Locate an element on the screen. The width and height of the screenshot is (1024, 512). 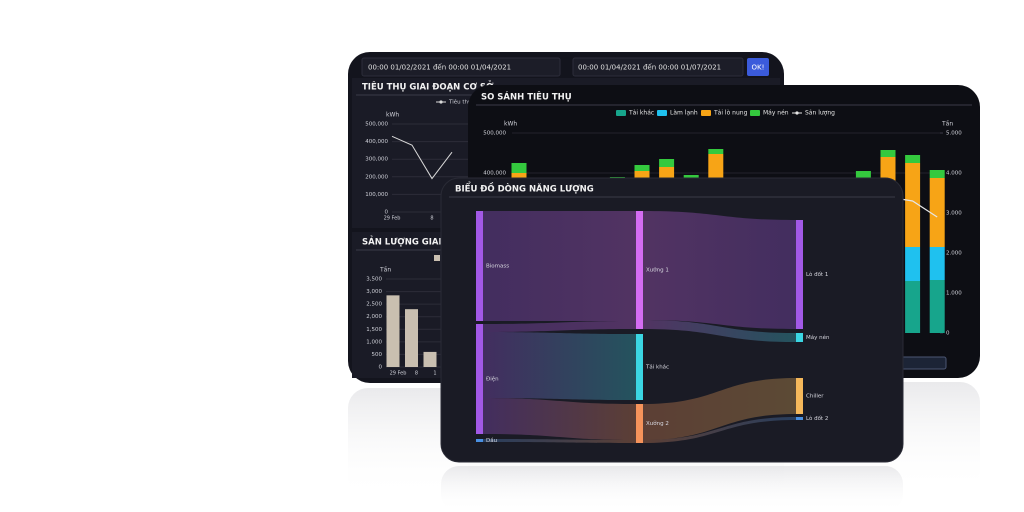
ok-label: OK! is located at coordinates (758, 68).